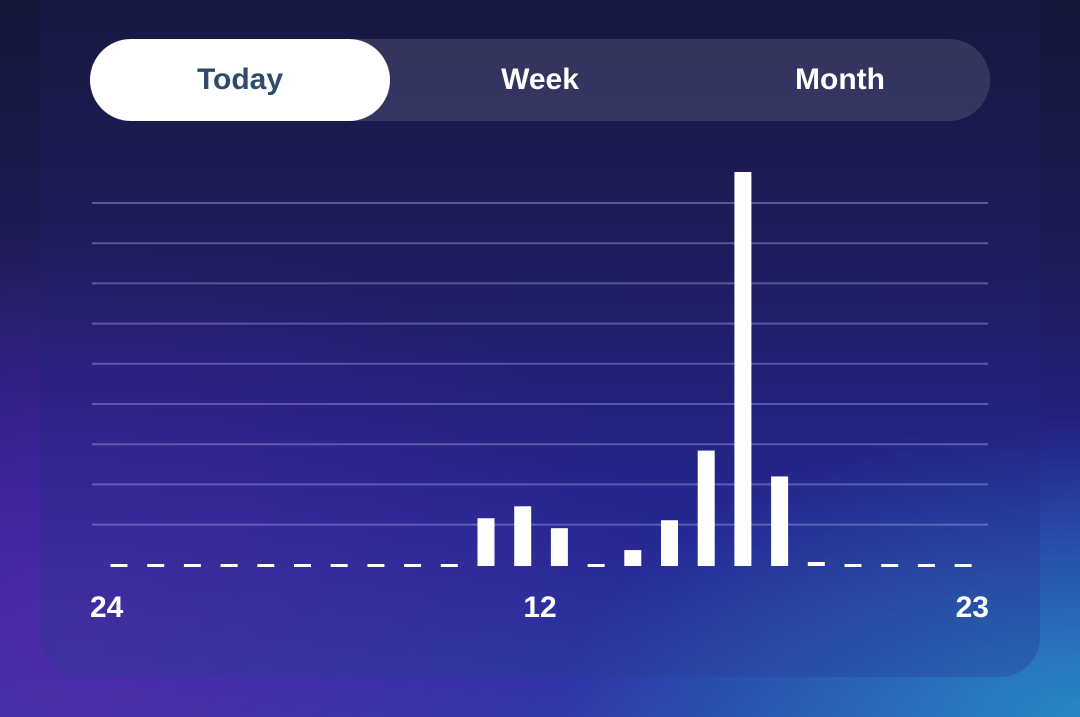  What do you see at coordinates (972, 607) in the screenshot?
I see `x-tick-label-end: 23` at bounding box center [972, 607].